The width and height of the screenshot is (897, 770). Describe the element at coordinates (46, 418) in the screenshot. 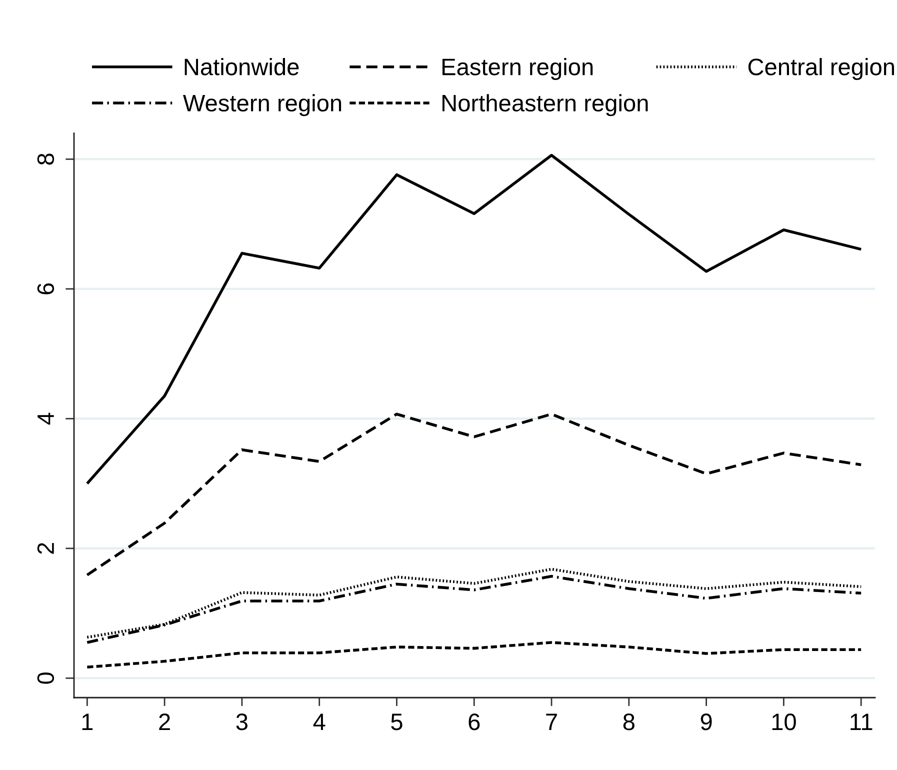

I see `y-tick-label: 4` at that location.